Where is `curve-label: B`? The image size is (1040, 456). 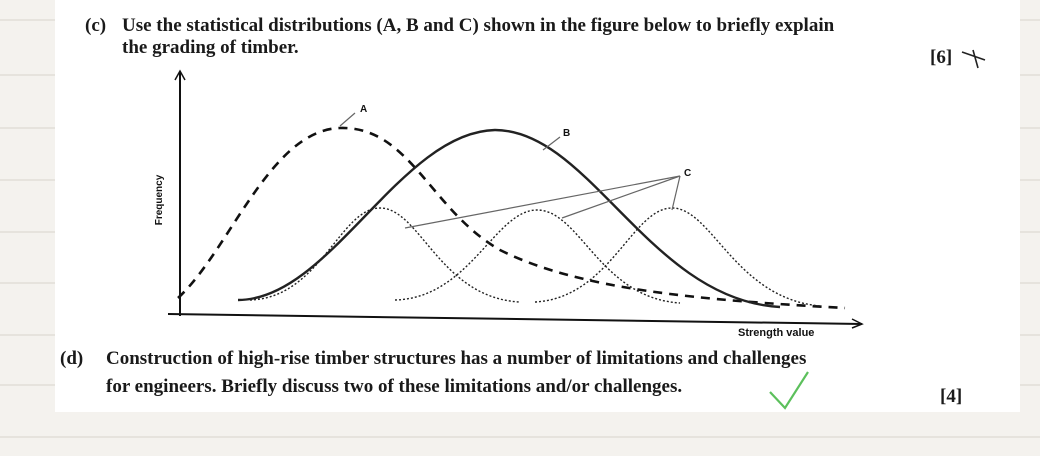
curve-label: B is located at coordinates (566, 133).